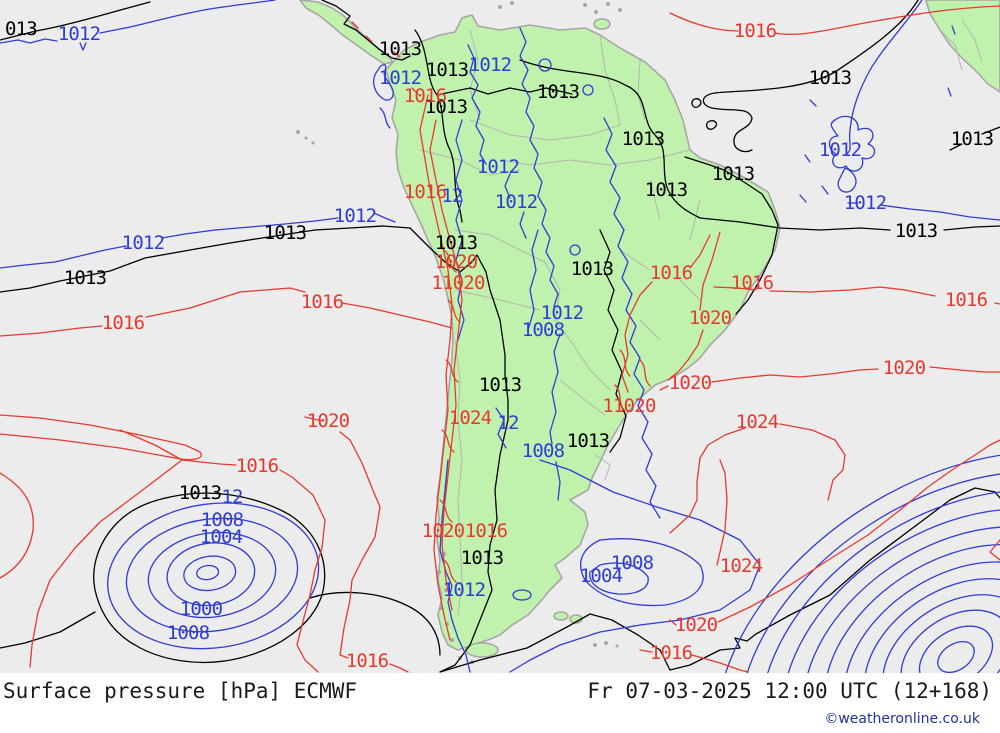 This screenshot has height=733, width=1000. I want to click on land-central-america, so click(346, 32).